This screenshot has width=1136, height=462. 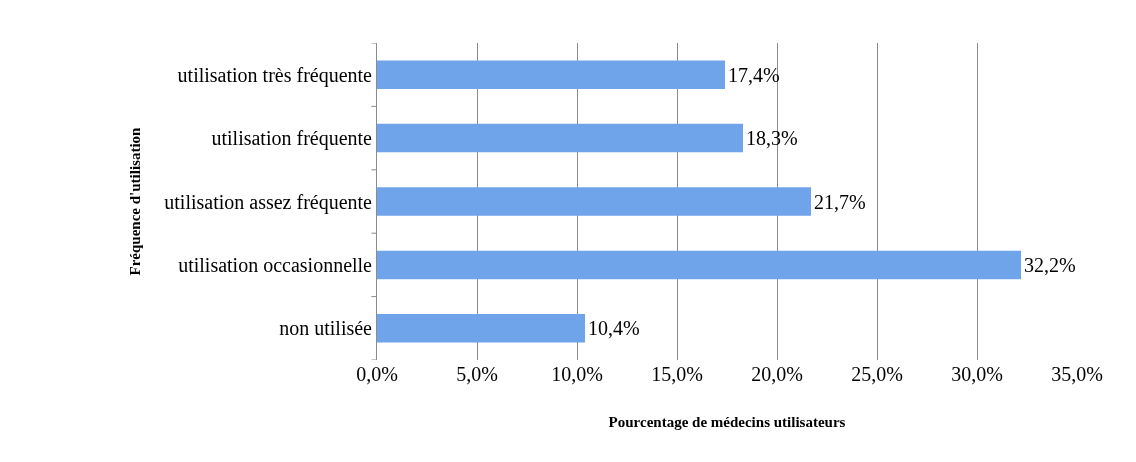 What do you see at coordinates (275, 75) in the screenshot?
I see `y-tick-label: utilisation très fréquente` at bounding box center [275, 75].